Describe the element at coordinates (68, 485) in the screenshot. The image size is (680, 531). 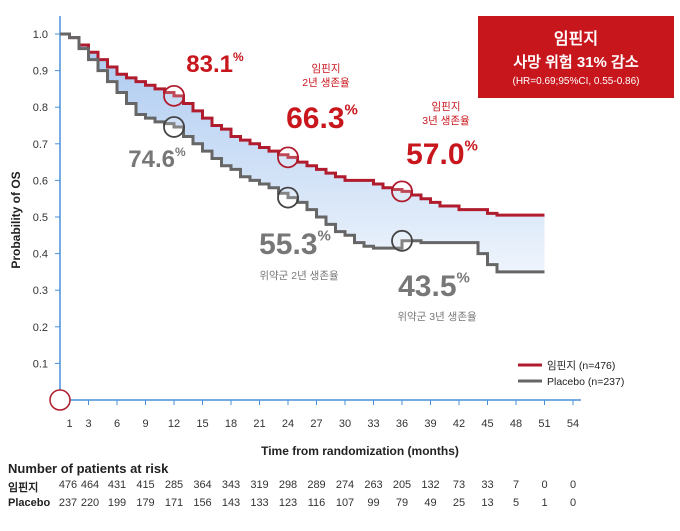
I see `risk-value: 476` at that location.